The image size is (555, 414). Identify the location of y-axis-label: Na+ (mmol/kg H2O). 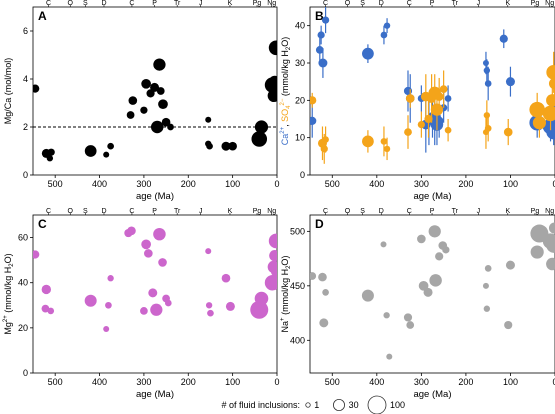
(286, 294).